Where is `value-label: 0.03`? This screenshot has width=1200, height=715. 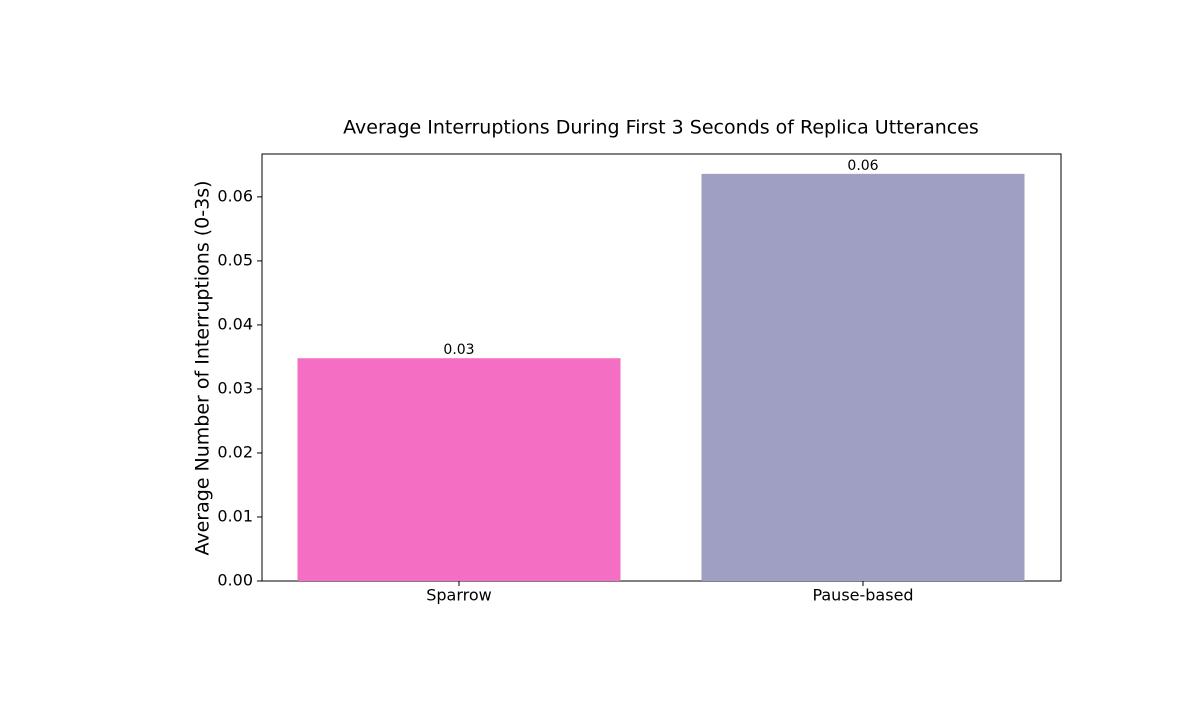
value-label: 0.03 is located at coordinates (458, 350).